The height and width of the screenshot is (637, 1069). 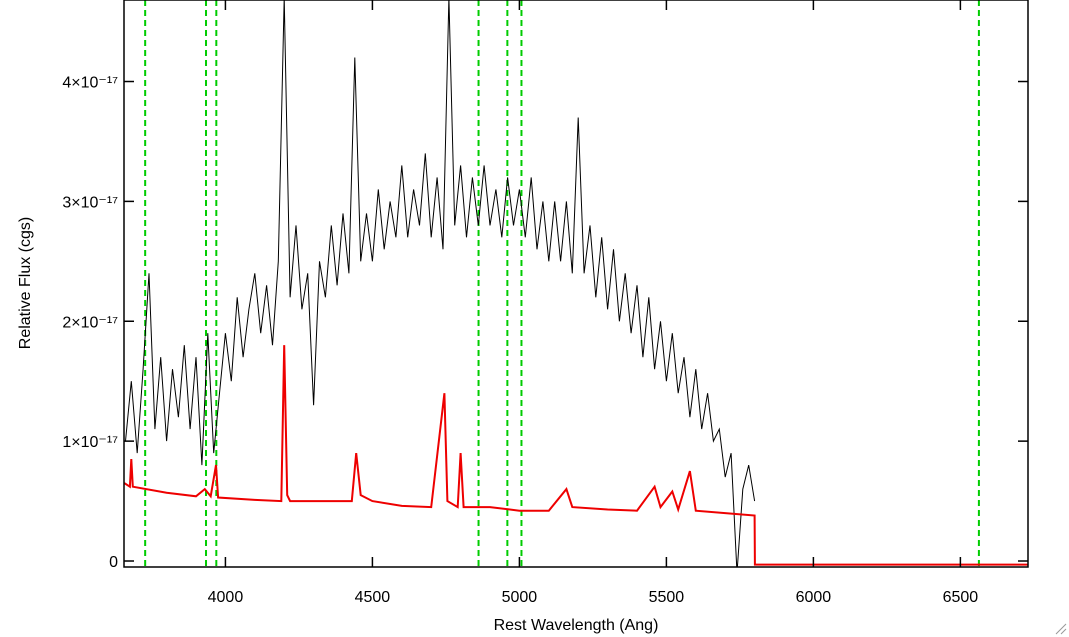 I want to click on resize-grip, so click(x=1061, y=629).